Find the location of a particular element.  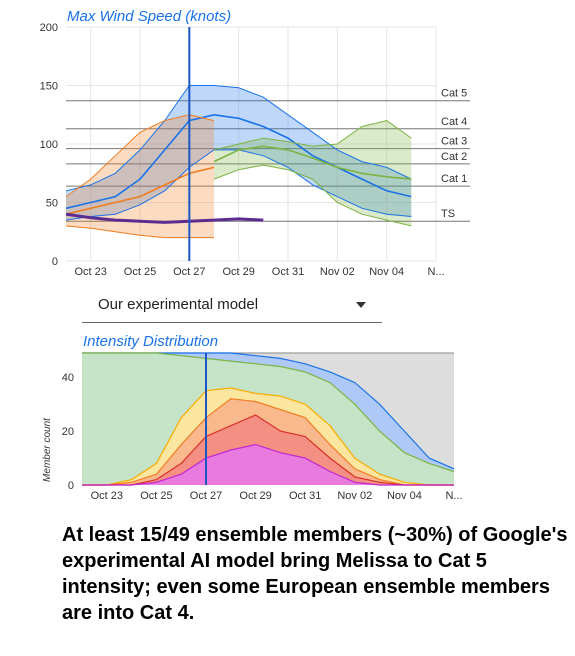

chart1-title: Max Wind Speed (knots) is located at coordinates (149, 16).